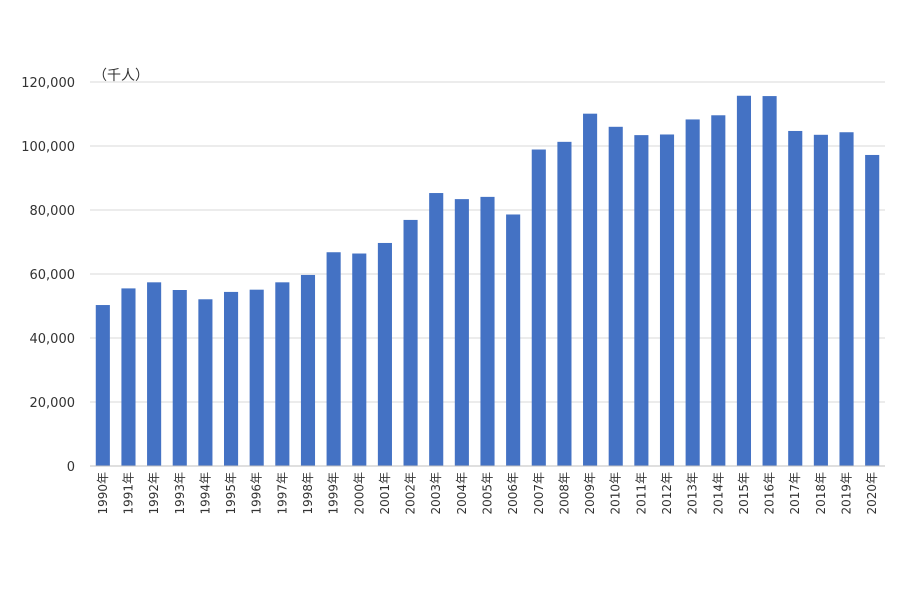 The image size is (900, 600). I want to click on bar-2000年, so click(359, 359).